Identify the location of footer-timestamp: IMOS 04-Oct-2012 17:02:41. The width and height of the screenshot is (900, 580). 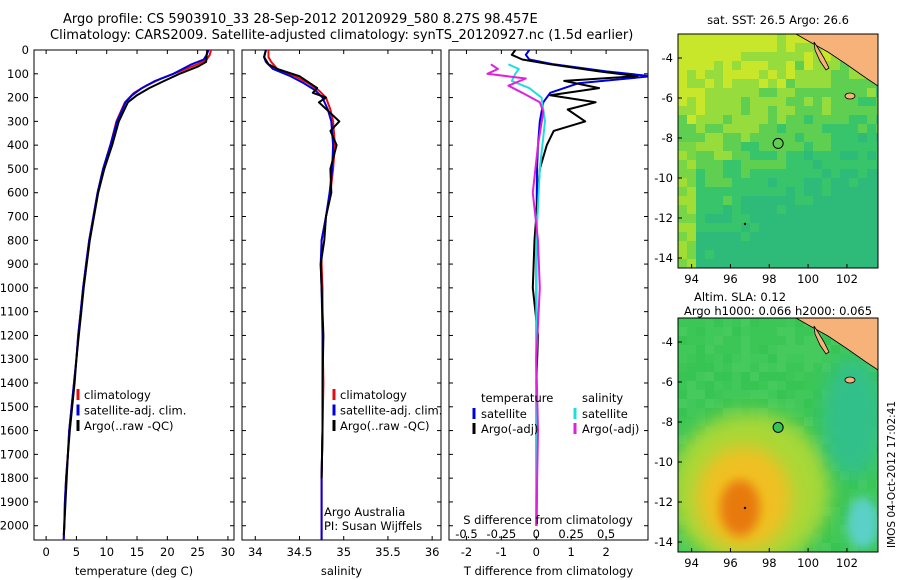
(892, 474).